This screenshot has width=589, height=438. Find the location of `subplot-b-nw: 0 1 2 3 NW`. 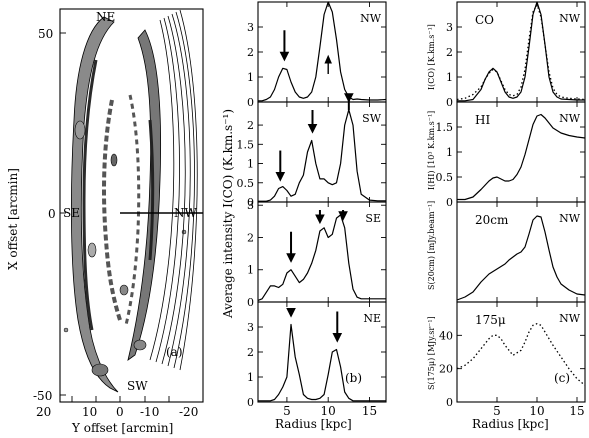

subplot-b-nw: 0 1 2 3 NW is located at coordinates (317, 55).